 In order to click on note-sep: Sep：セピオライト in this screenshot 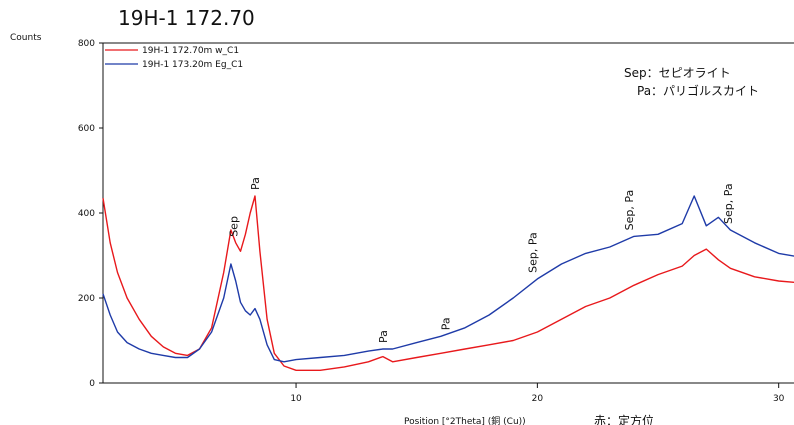, I will do `click(677, 73)`.